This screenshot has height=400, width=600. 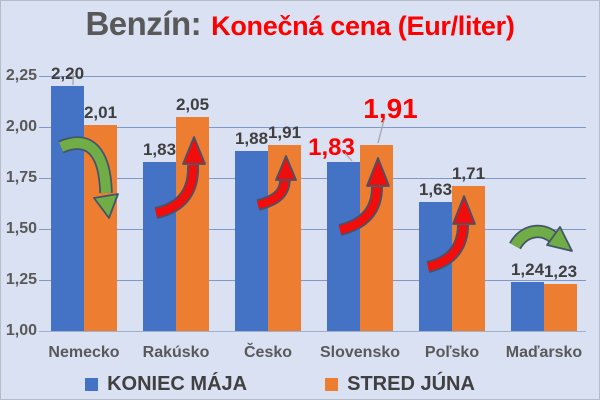 What do you see at coordinates (176, 352) in the screenshot?
I see `x-axis-label-1: Rakúsko` at bounding box center [176, 352].